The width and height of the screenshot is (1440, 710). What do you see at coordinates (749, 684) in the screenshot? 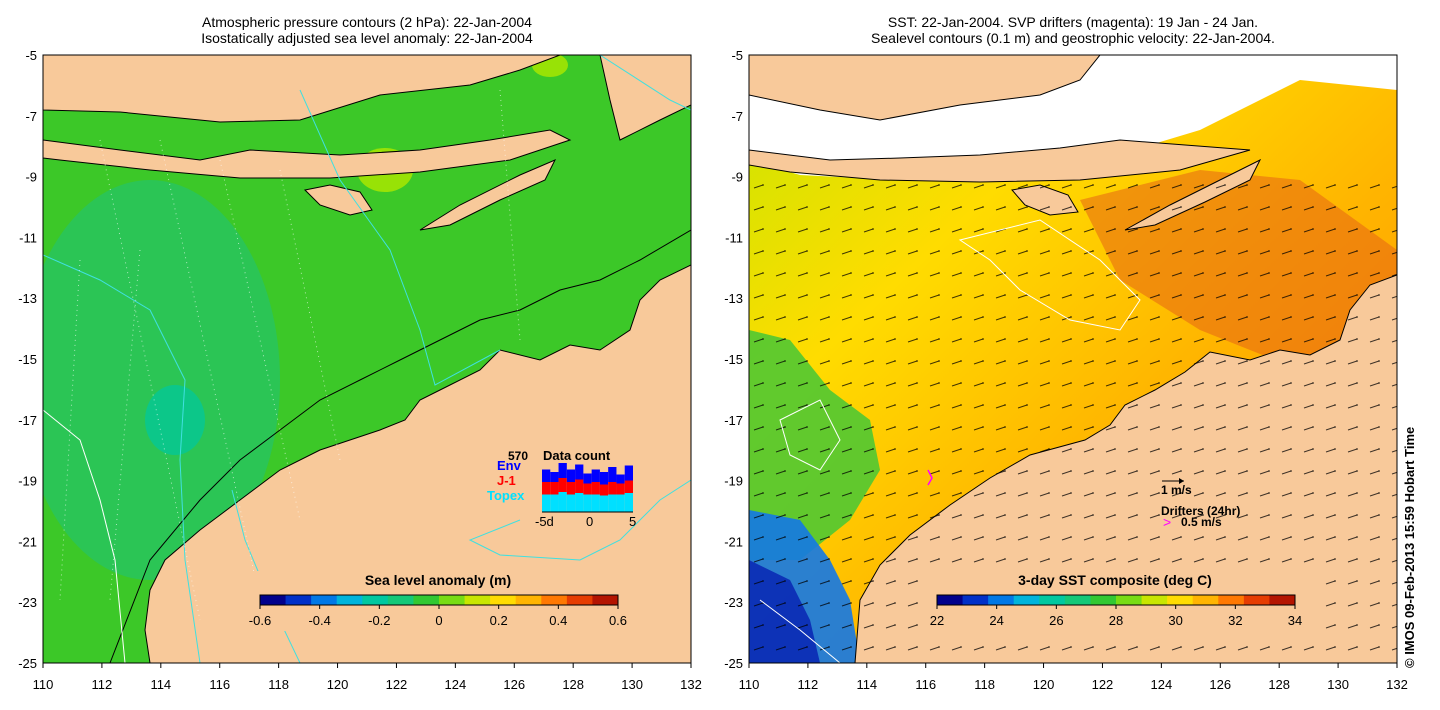
I see `right-lon-tick-110: 110` at bounding box center [749, 684].